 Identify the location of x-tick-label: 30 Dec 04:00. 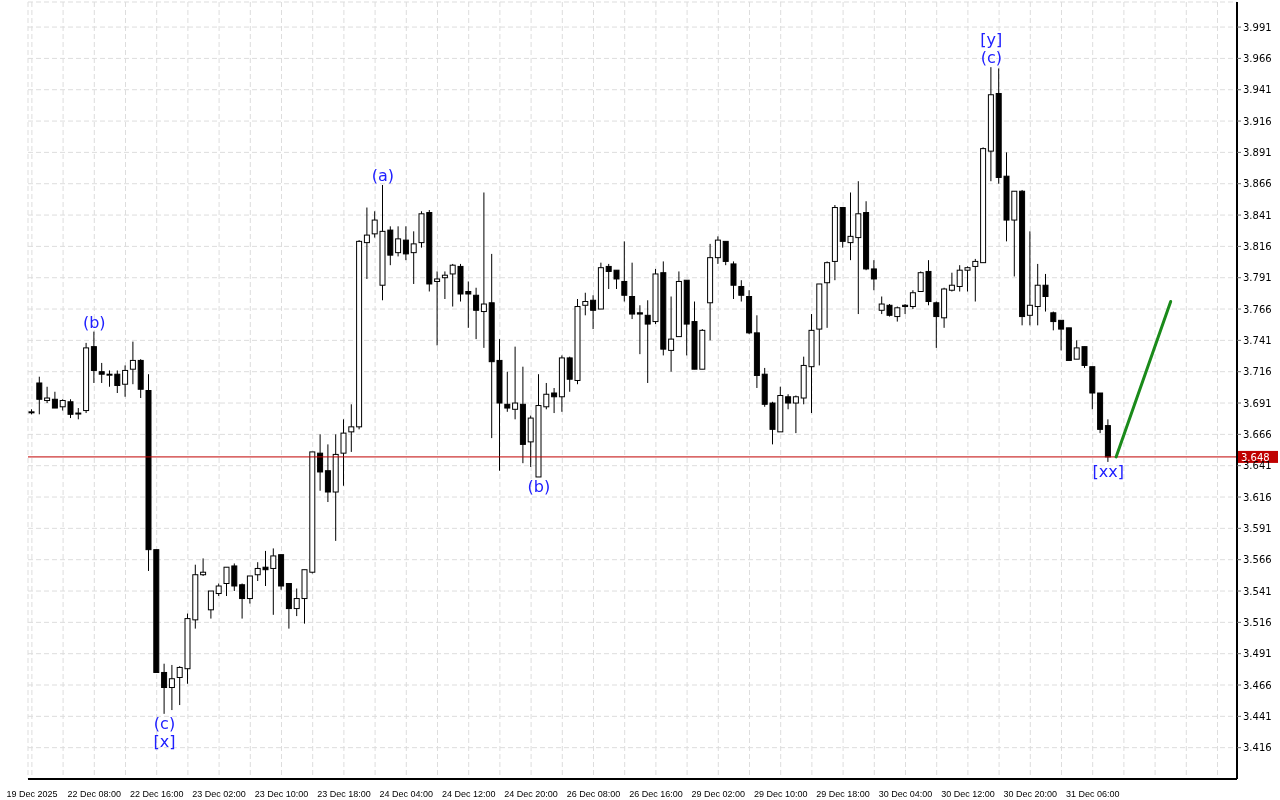
(905, 794).